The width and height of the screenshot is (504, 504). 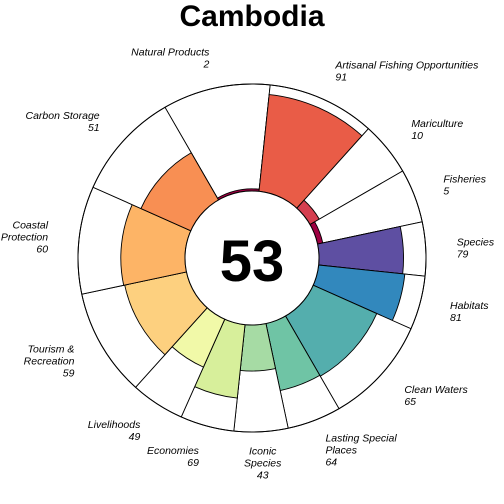 I want to click on value-mariculture: 10, so click(x=417, y=136).